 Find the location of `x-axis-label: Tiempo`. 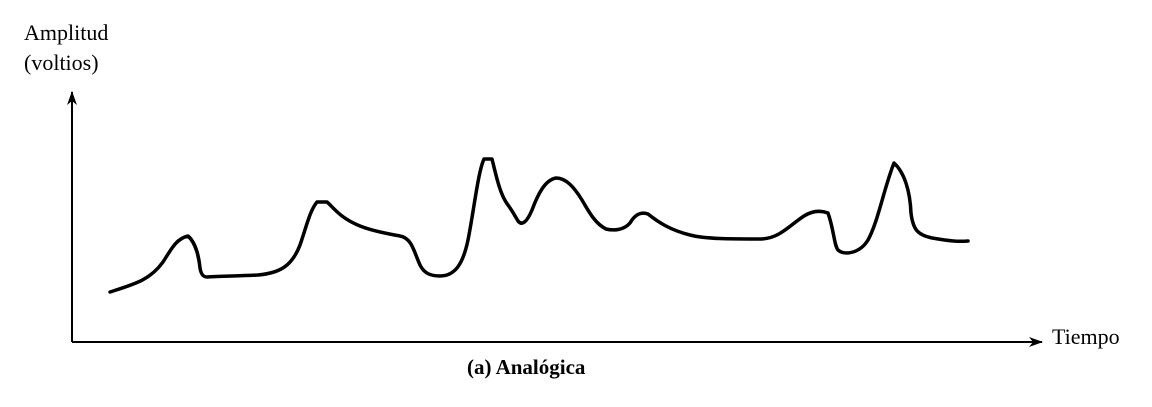

x-axis-label: Tiempo is located at coordinates (1086, 336).